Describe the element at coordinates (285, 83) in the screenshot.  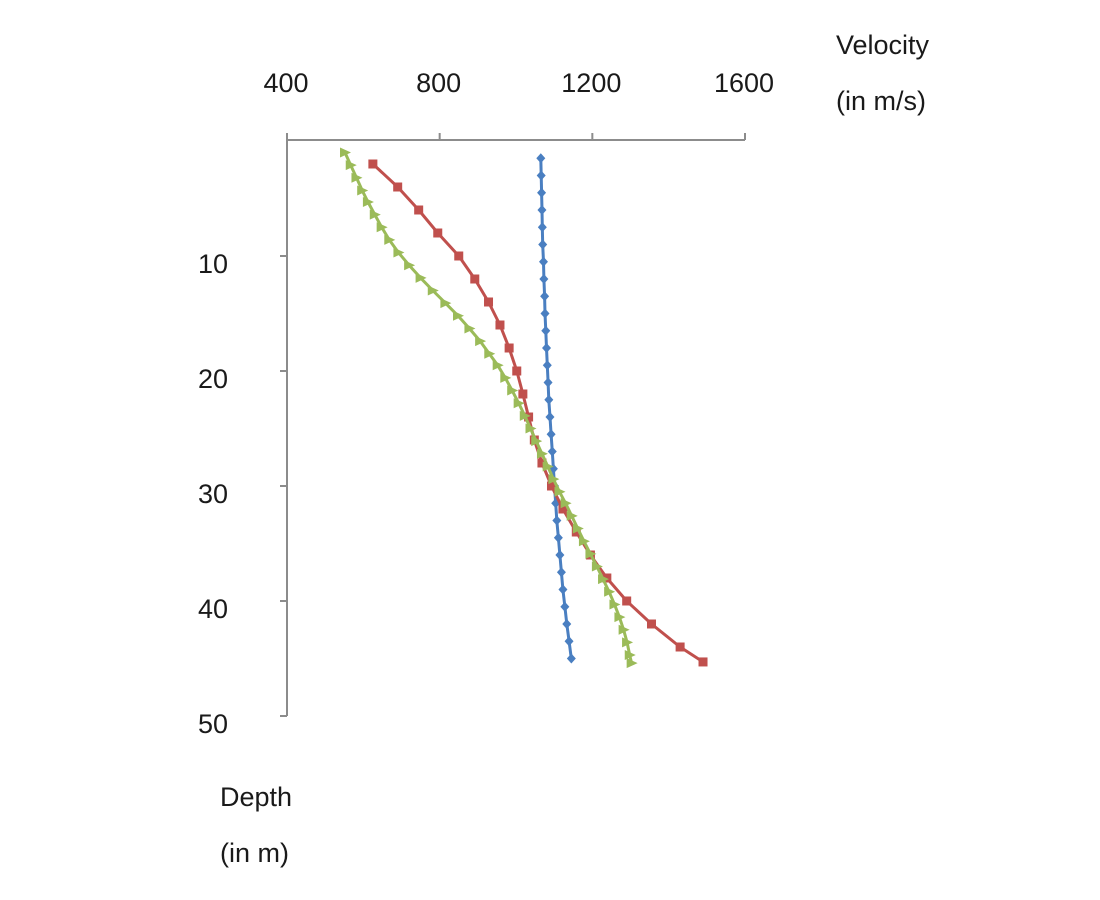
I see `x-tick-label: 400` at that location.